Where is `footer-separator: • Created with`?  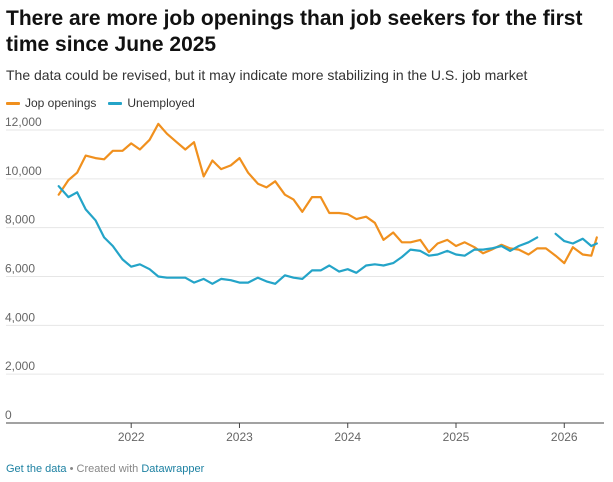 footer-separator: • Created with is located at coordinates (104, 469).